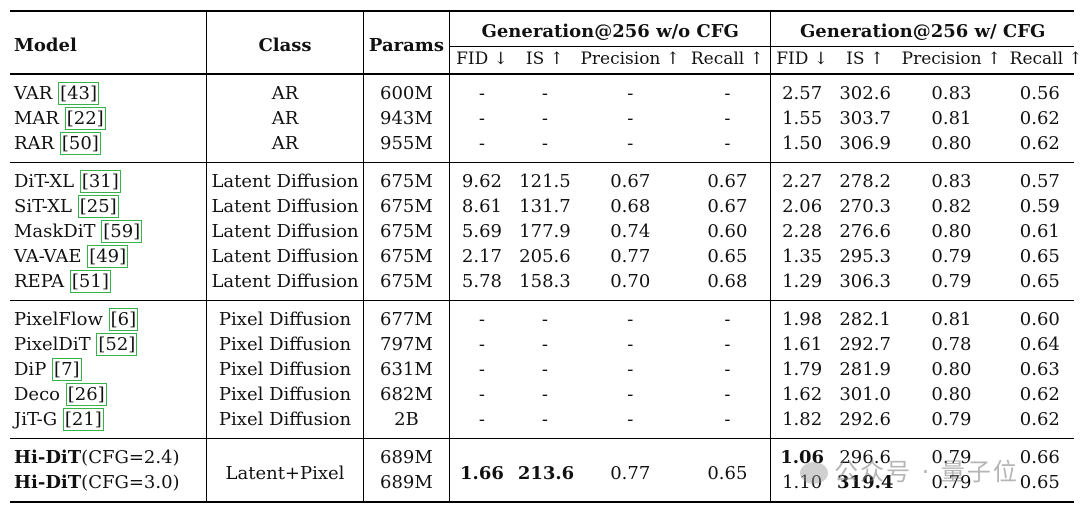 This screenshot has height=515, width=1080. Describe the element at coordinates (117, 344) in the screenshot. I see `citation-link: [52]` at that location.